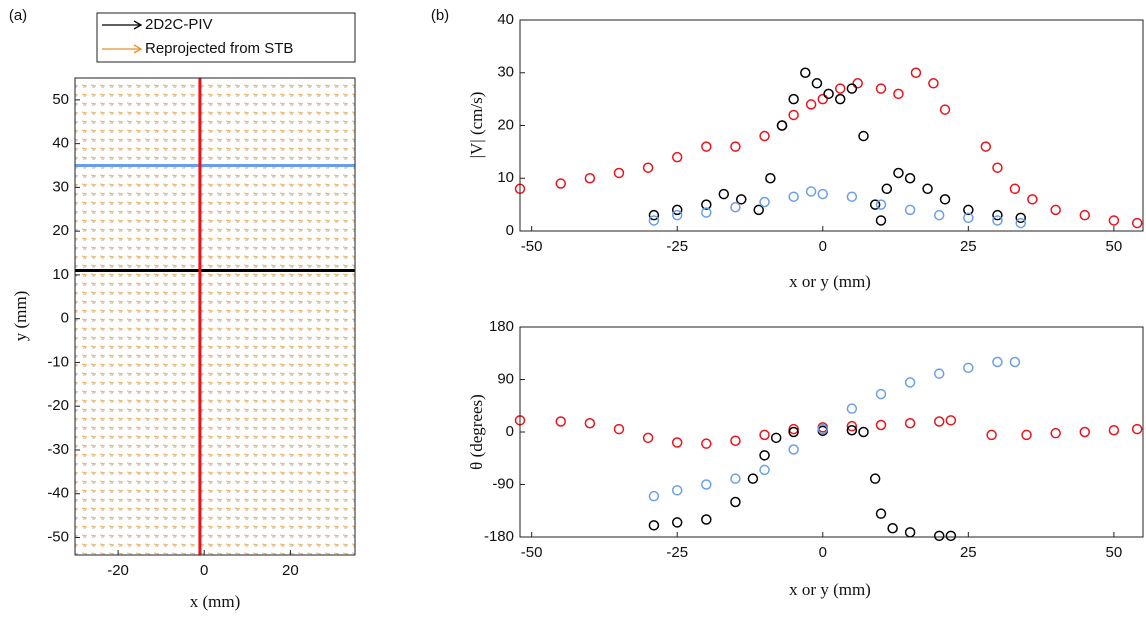 This screenshot has width=1146, height=619. Describe the element at coordinates (58, 449) in the screenshot. I see `y-tick-label: -30` at that location.